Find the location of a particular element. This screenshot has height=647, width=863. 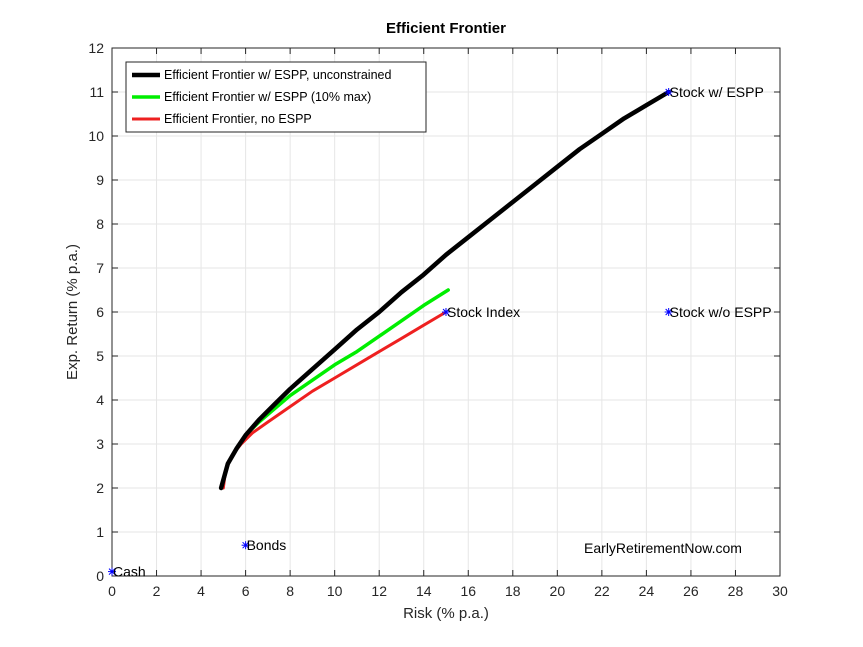

asset-point: Stock w/o ESPP is located at coordinates (718, 312).